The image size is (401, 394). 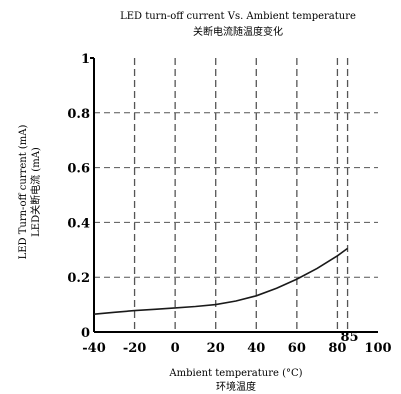 What do you see at coordinates (35, 192) in the screenshot?
I see `y-axis-label-cn: LED关断电流 (mA)` at bounding box center [35, 192].